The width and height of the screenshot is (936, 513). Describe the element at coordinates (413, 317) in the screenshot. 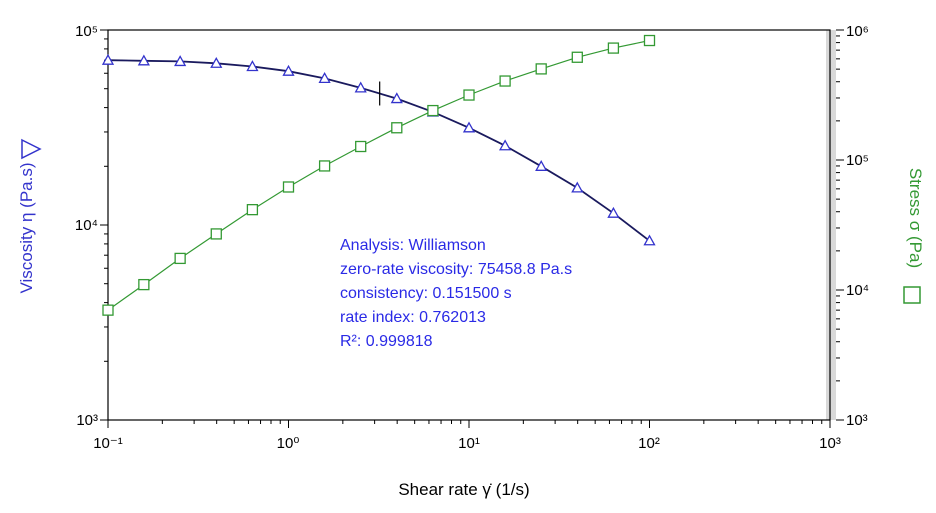

I see `annotation-line: rate index: 0.762013` at that location.